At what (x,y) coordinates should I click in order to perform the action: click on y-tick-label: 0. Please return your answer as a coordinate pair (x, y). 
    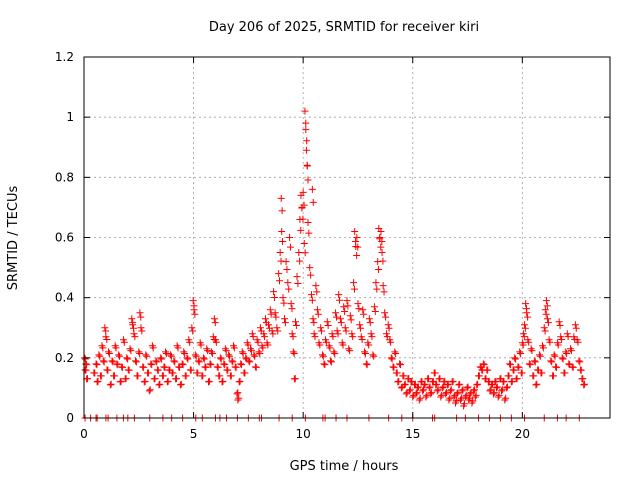
    Looking at the image, I should click on (70, 418).